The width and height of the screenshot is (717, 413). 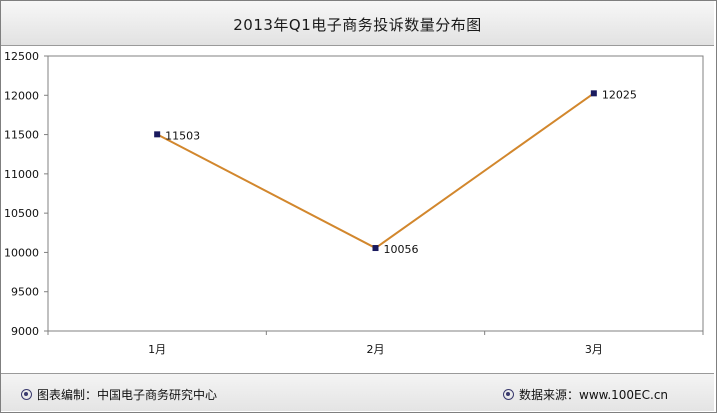 I want to click on footer-source: 数据来源：www.100EC.cn, so click(x=585, y=394).